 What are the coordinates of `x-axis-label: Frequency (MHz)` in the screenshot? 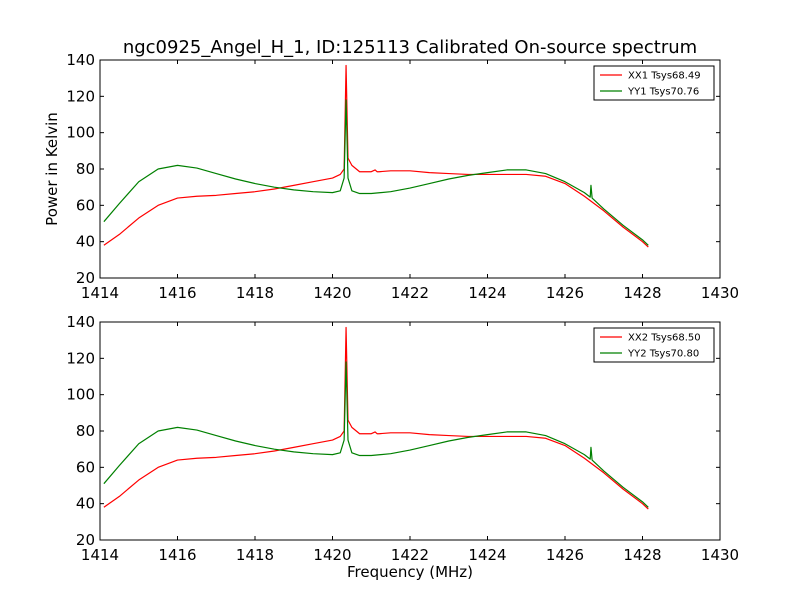 It's located at (410, 572).